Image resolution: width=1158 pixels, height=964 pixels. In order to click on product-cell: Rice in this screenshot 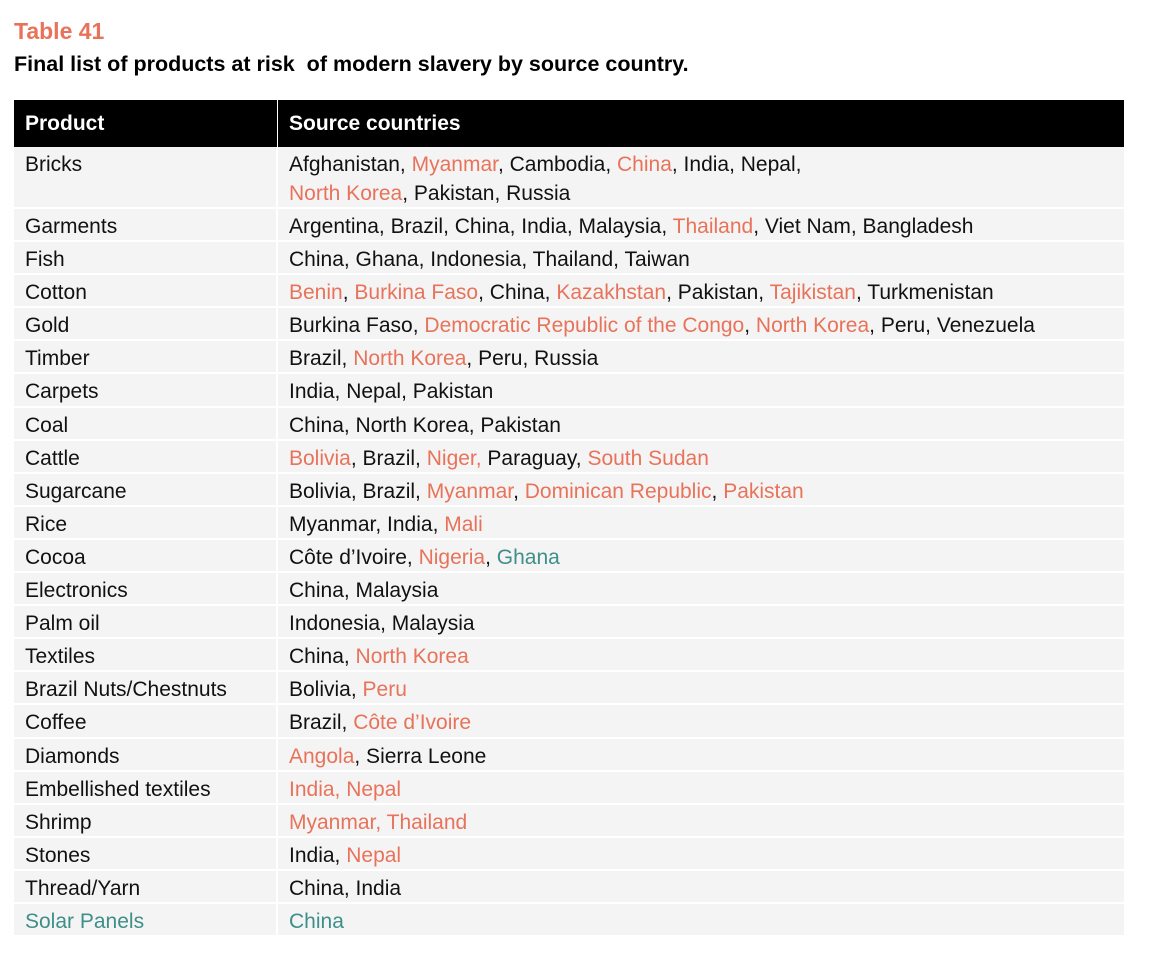, I will do `click(146, 522)`.